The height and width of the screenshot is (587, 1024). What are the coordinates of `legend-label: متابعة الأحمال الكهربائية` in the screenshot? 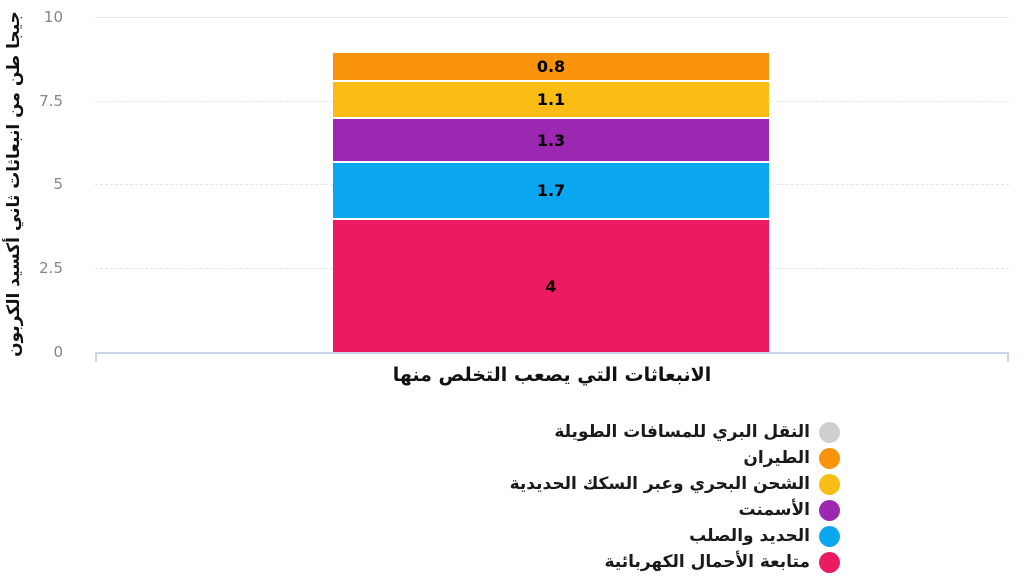 It's located at (707, 562).